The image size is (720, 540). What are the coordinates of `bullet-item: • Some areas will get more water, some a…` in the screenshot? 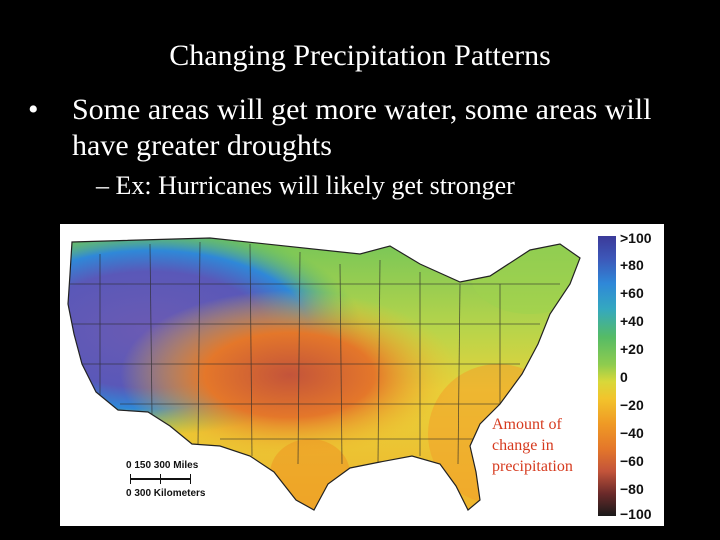 It's located at (358, 128).